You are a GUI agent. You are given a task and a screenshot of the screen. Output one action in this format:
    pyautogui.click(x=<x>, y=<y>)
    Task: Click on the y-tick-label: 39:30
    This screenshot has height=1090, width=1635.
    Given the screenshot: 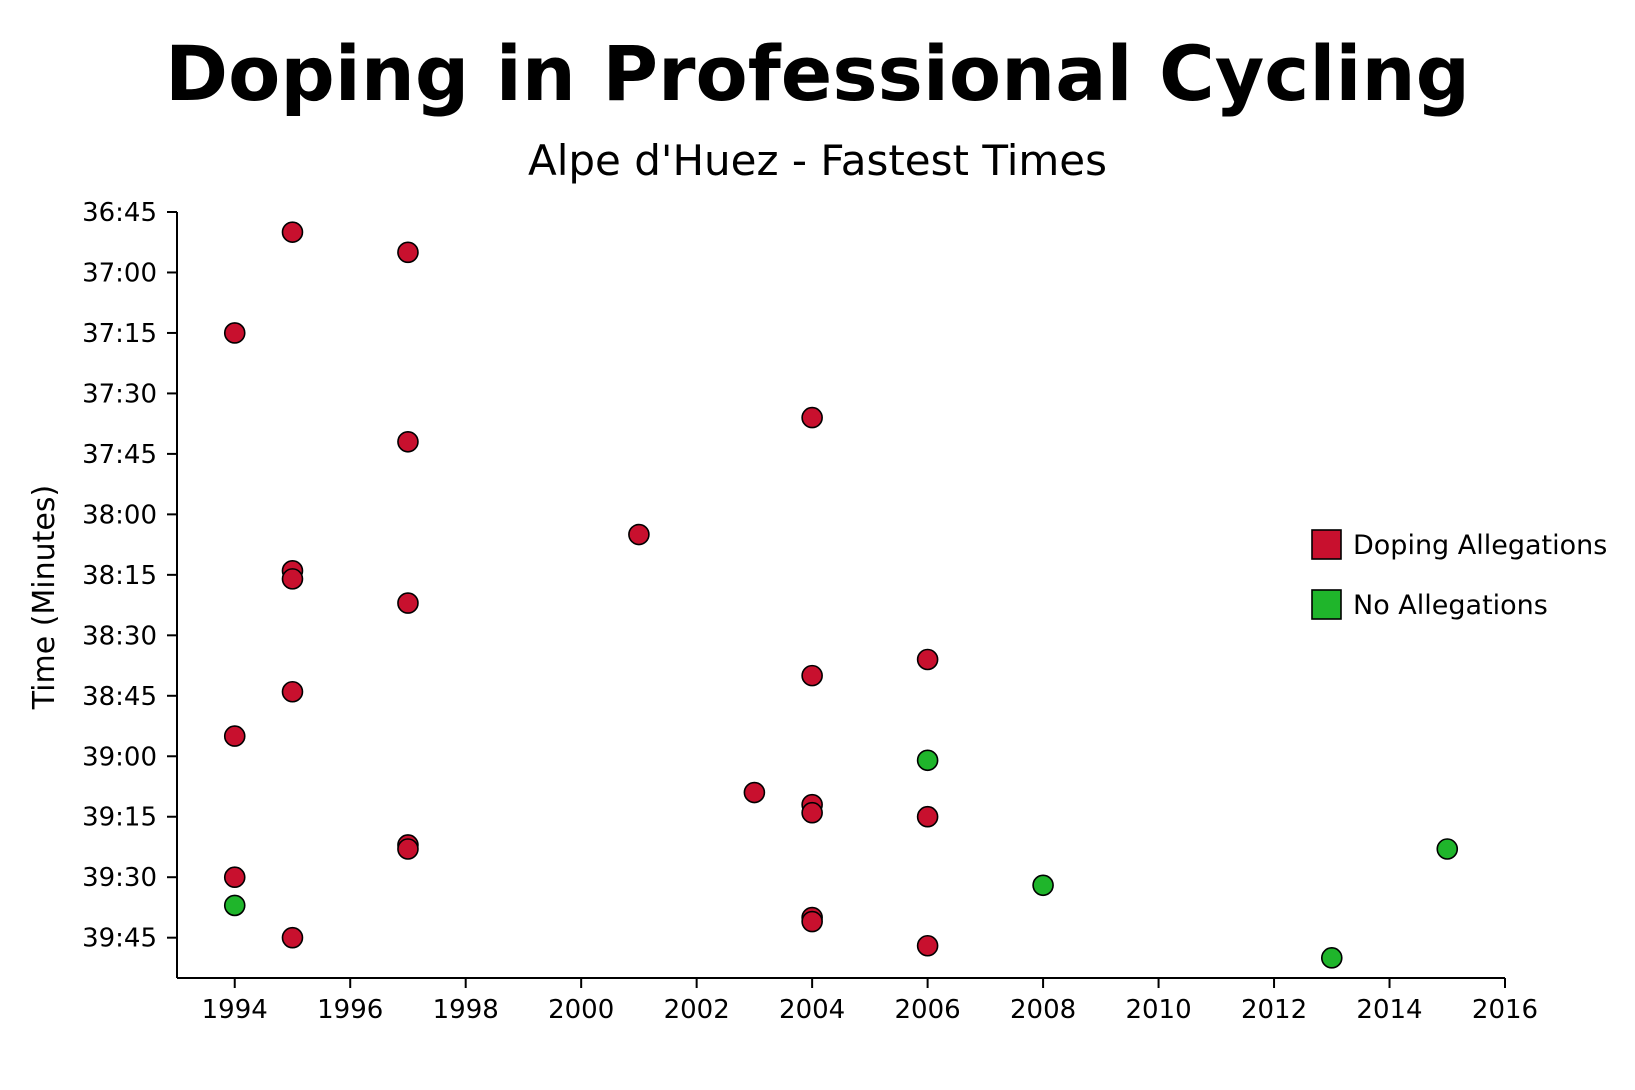 What is the action you would take?
    pyautogui.click(x=119, y=878)
    